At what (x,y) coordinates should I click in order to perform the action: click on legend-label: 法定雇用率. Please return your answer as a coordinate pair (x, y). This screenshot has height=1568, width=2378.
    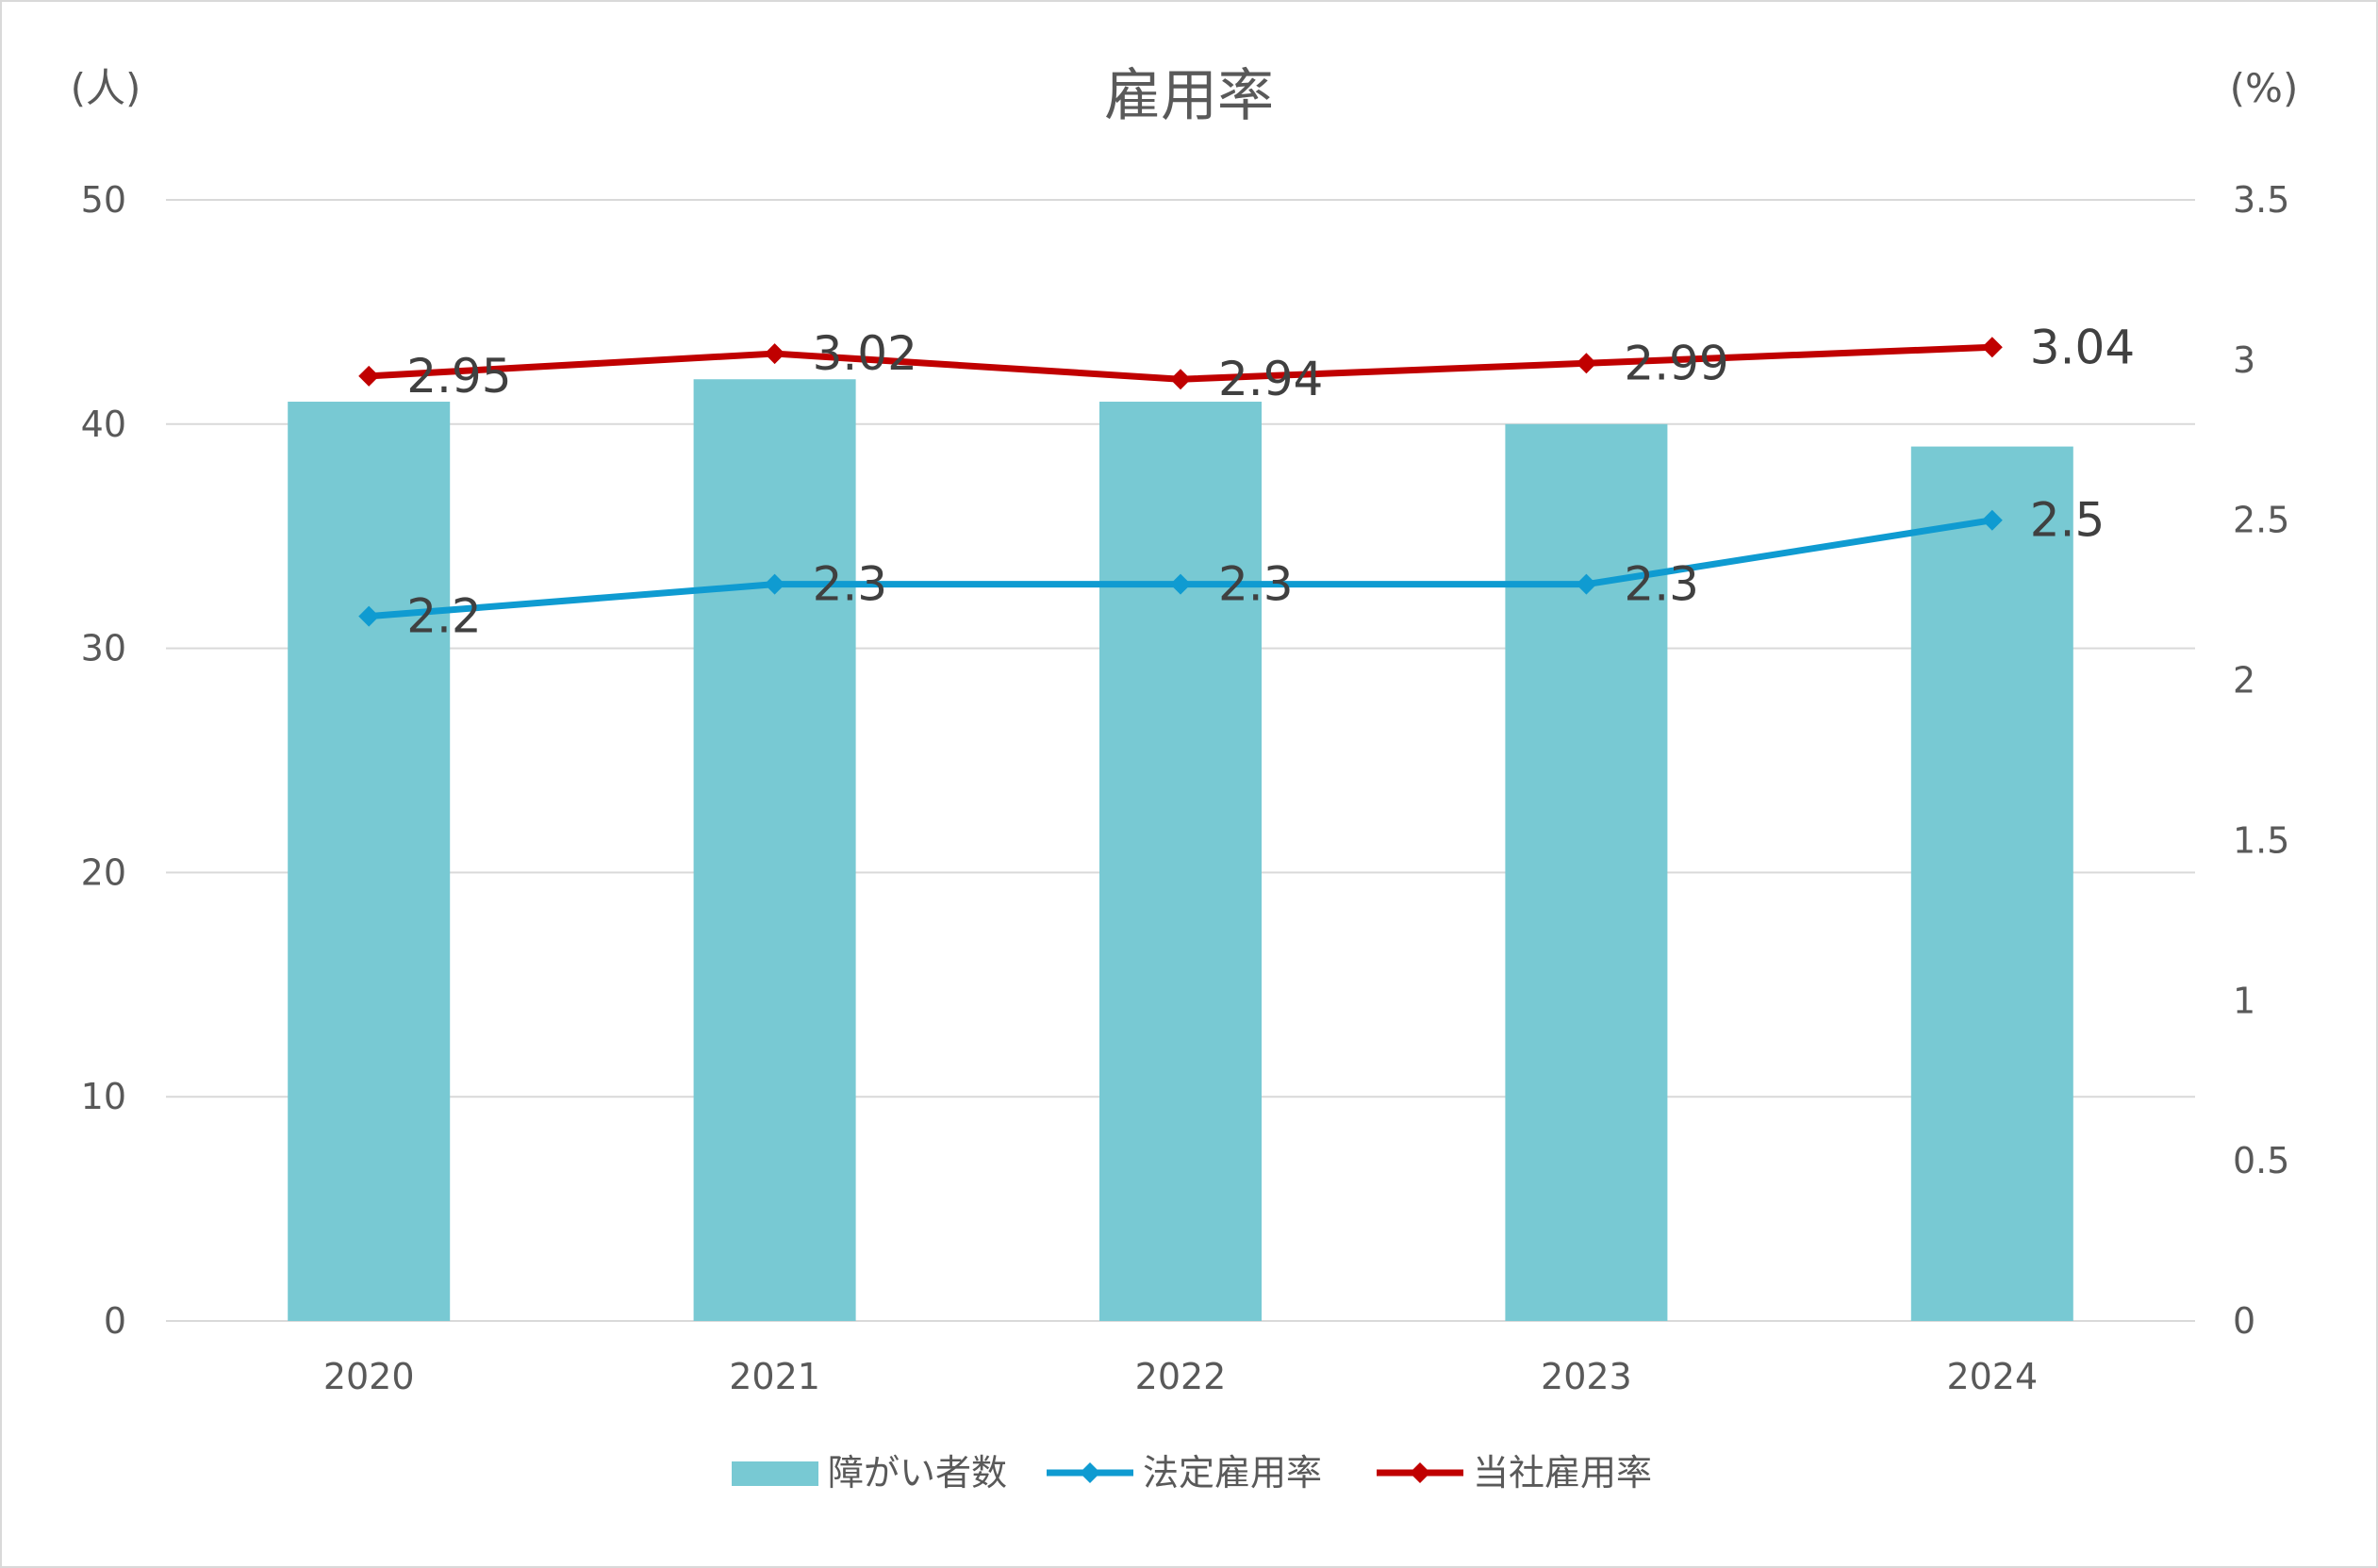
    Looking at the image, I should click on (1232, 1473).